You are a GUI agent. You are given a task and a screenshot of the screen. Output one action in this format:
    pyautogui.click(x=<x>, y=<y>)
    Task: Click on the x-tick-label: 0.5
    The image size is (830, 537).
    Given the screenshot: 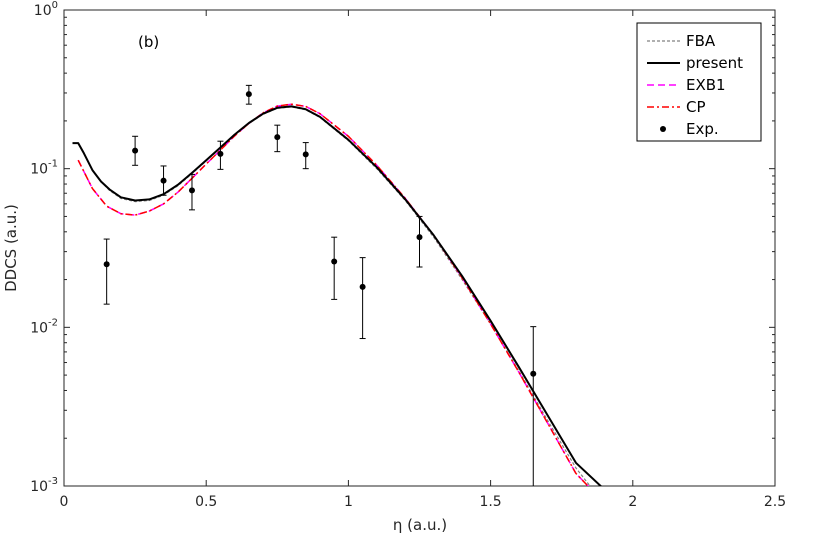 What is the action you would take?
    pyautogui.click(x=206, y=502)
    